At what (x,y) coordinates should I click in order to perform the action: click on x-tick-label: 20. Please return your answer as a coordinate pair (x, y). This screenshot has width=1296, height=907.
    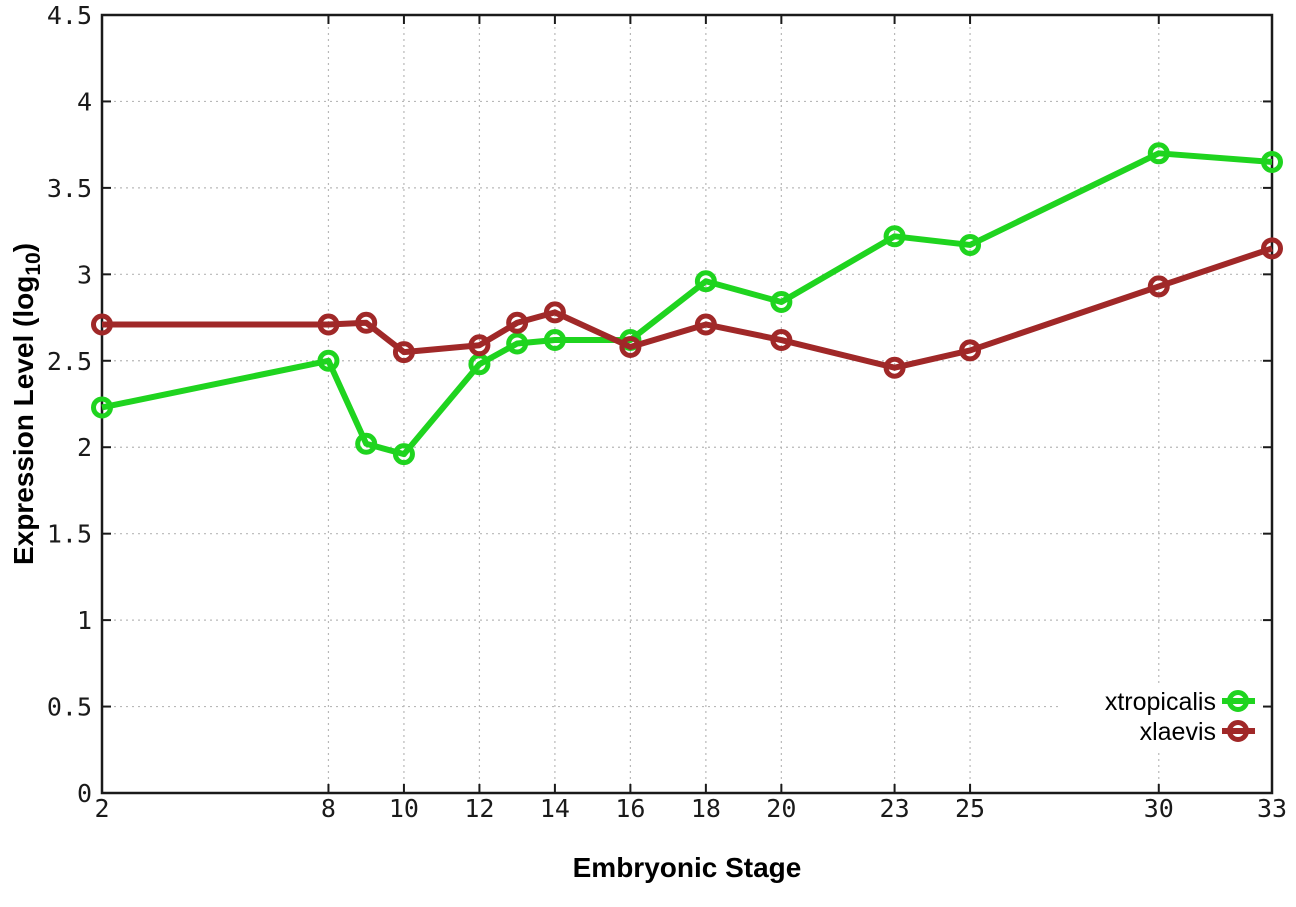
    Looking at the image, I should click on (781, 808).